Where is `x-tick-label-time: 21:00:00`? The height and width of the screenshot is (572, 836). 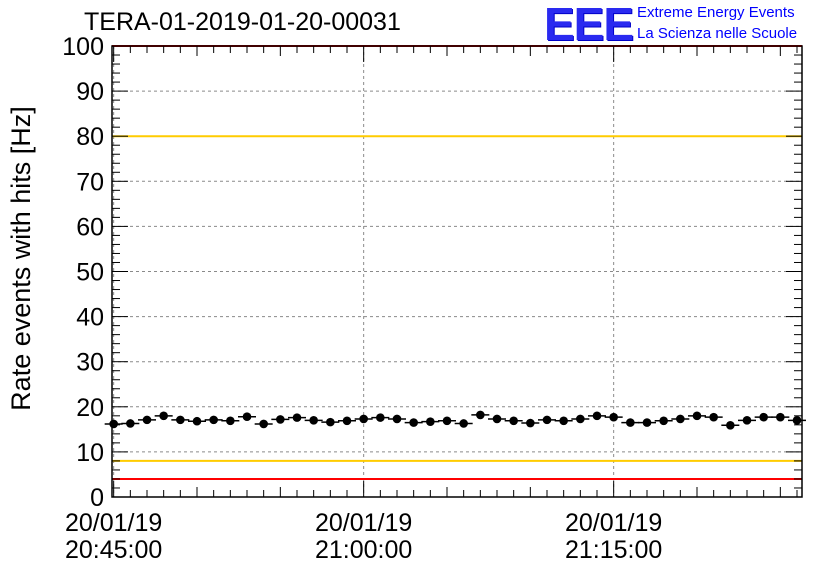
x-tick-label-time: 21:00:00 is located at coordinates (363, 550).